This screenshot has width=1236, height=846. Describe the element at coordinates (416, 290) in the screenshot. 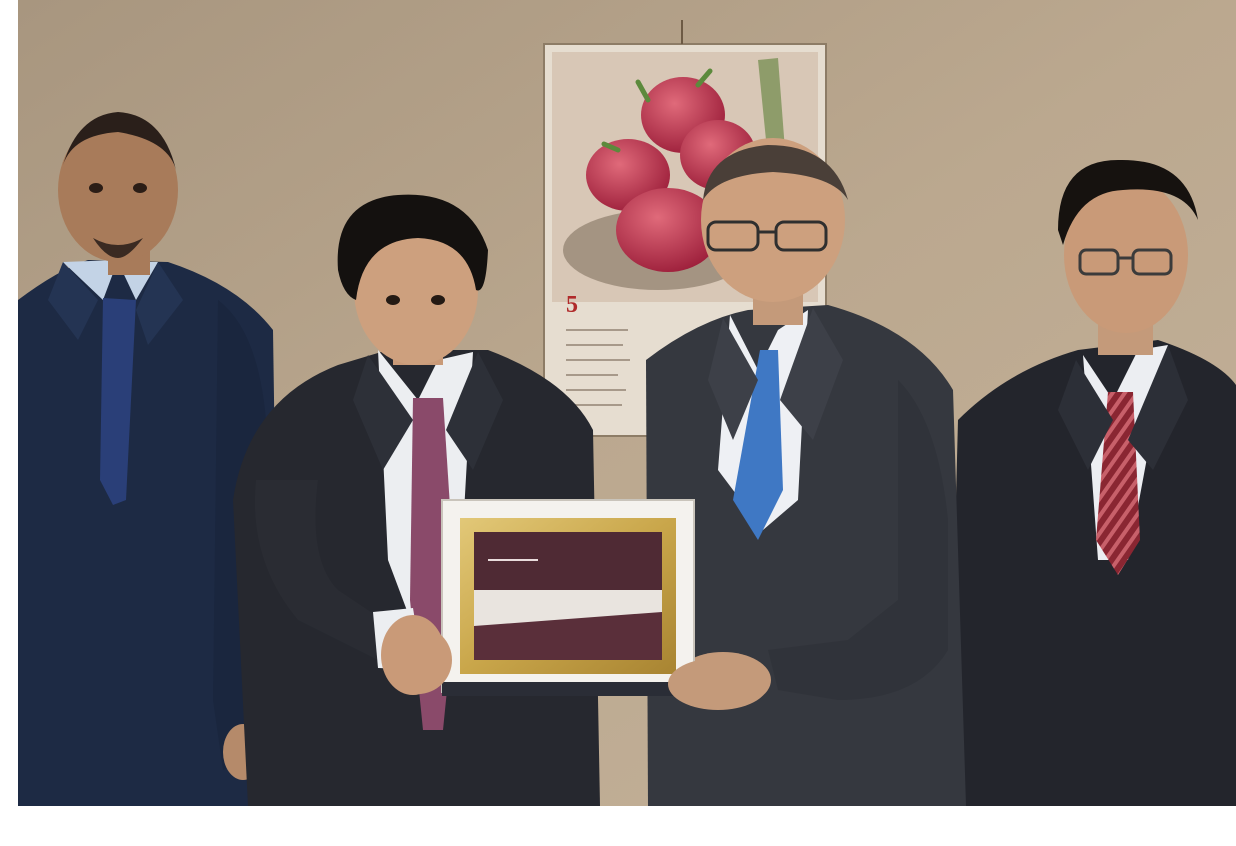

I see `person-center-left-head` at that location.